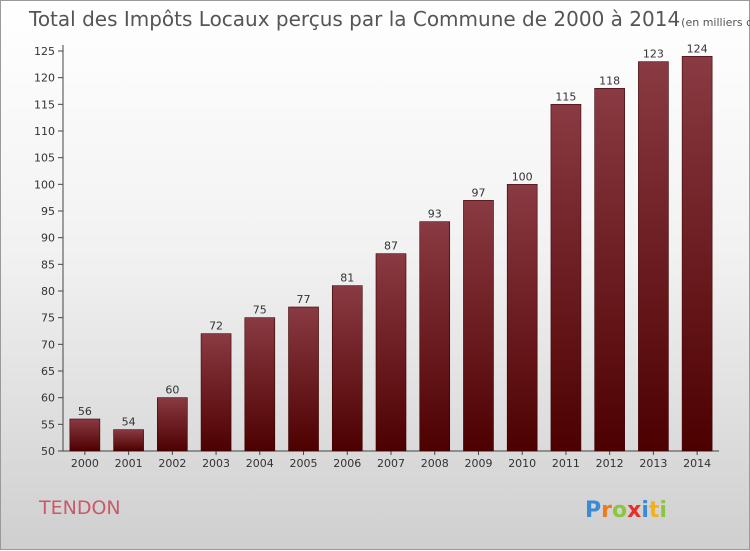 This screenshot has width=750, height=551. What do you see at coordinates (478, 192) in the screenshot?
I see `bar-value-label: 97` at bounding box center [478, 192].